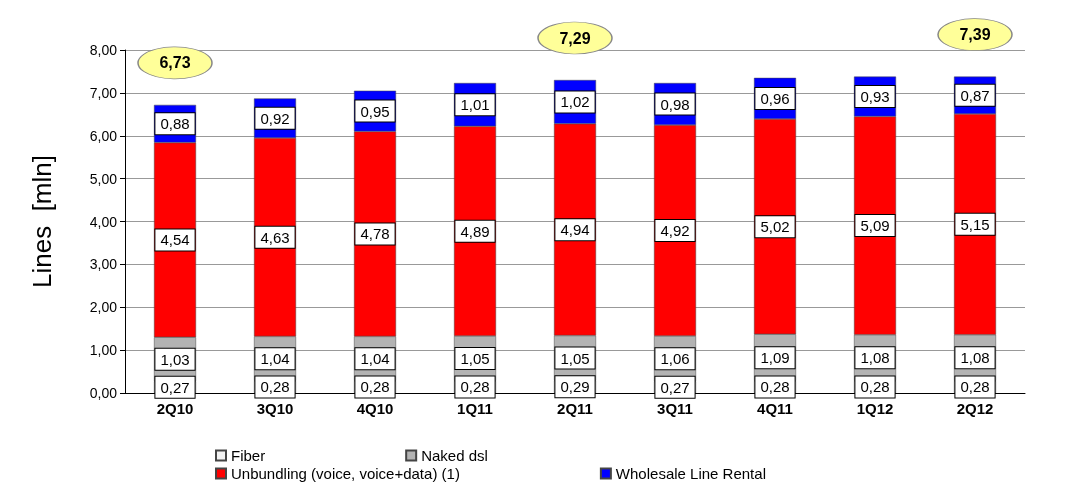  I want to click on total-label: 7,29, so click(575, 38).